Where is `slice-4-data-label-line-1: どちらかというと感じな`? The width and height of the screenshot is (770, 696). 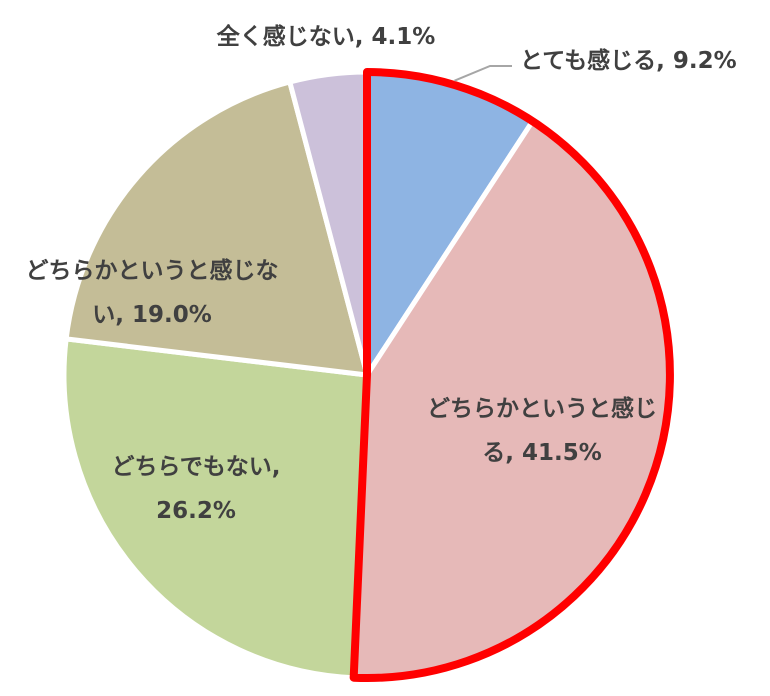
slice-4-data-label-line-1: どちらかというと感じな is located at coordinates (152, 270).